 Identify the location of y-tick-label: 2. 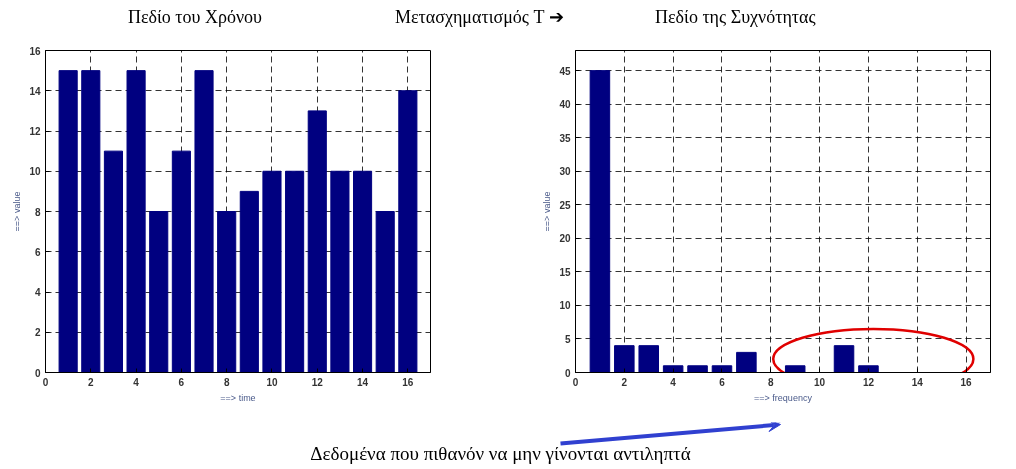
(37, 333).